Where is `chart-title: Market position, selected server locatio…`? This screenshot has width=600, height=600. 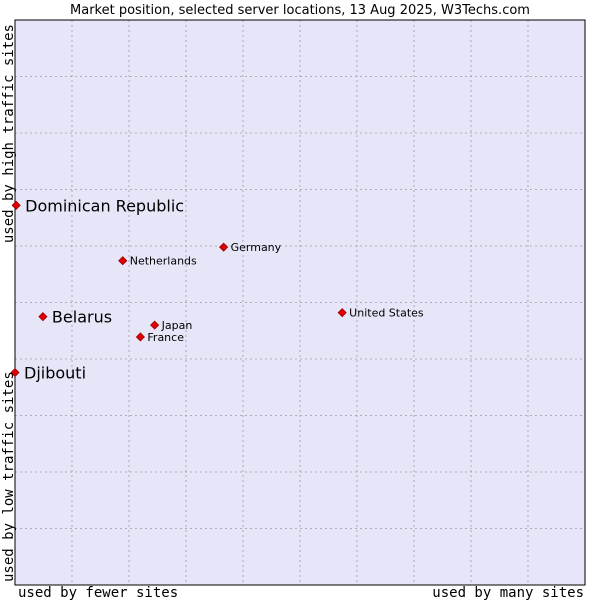
chart-title: Market position, selected server locatio… is located at coordinates (300, 10).